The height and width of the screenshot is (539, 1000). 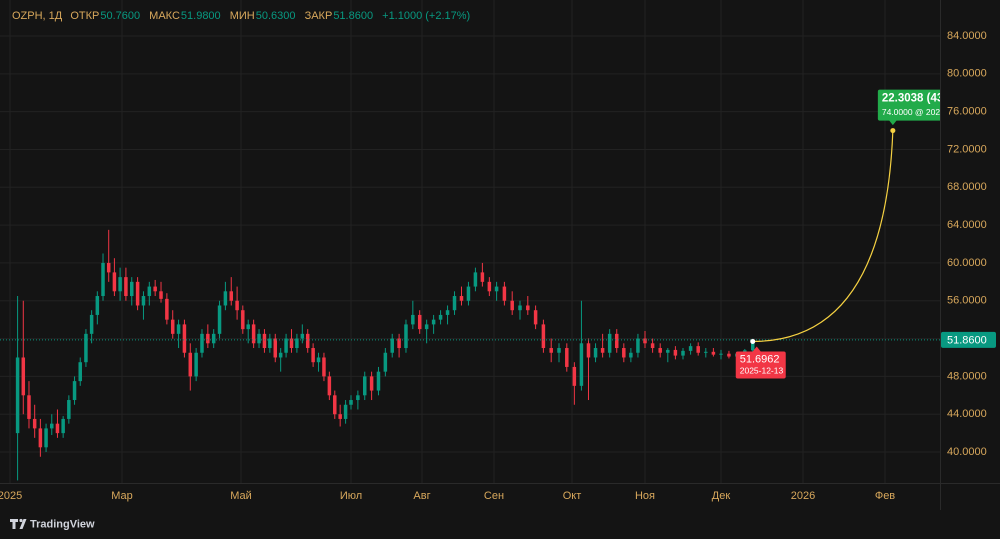 What do you see at coordinates (164, 16) in the screenshot?
I see `legend-key: МАКС` at bounding box center [164, 16].